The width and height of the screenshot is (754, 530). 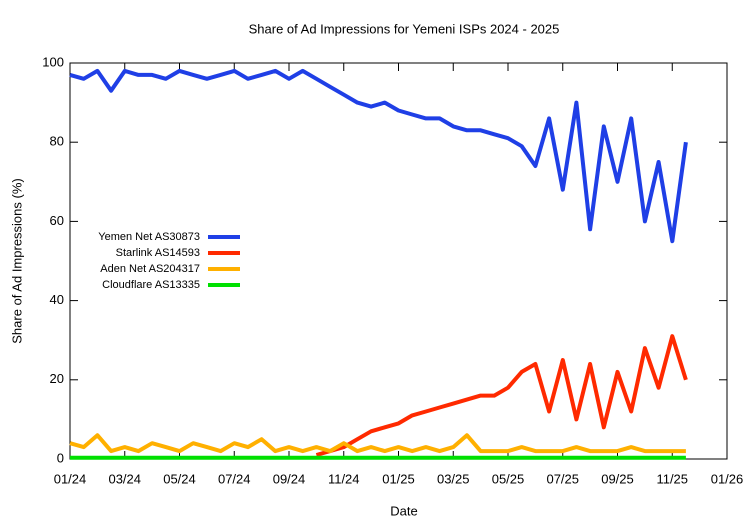 What do you see at coordinates (562, 478) in the screenshot?
I see `x-tick-label: 07/25` at bounding box center [562, 478].